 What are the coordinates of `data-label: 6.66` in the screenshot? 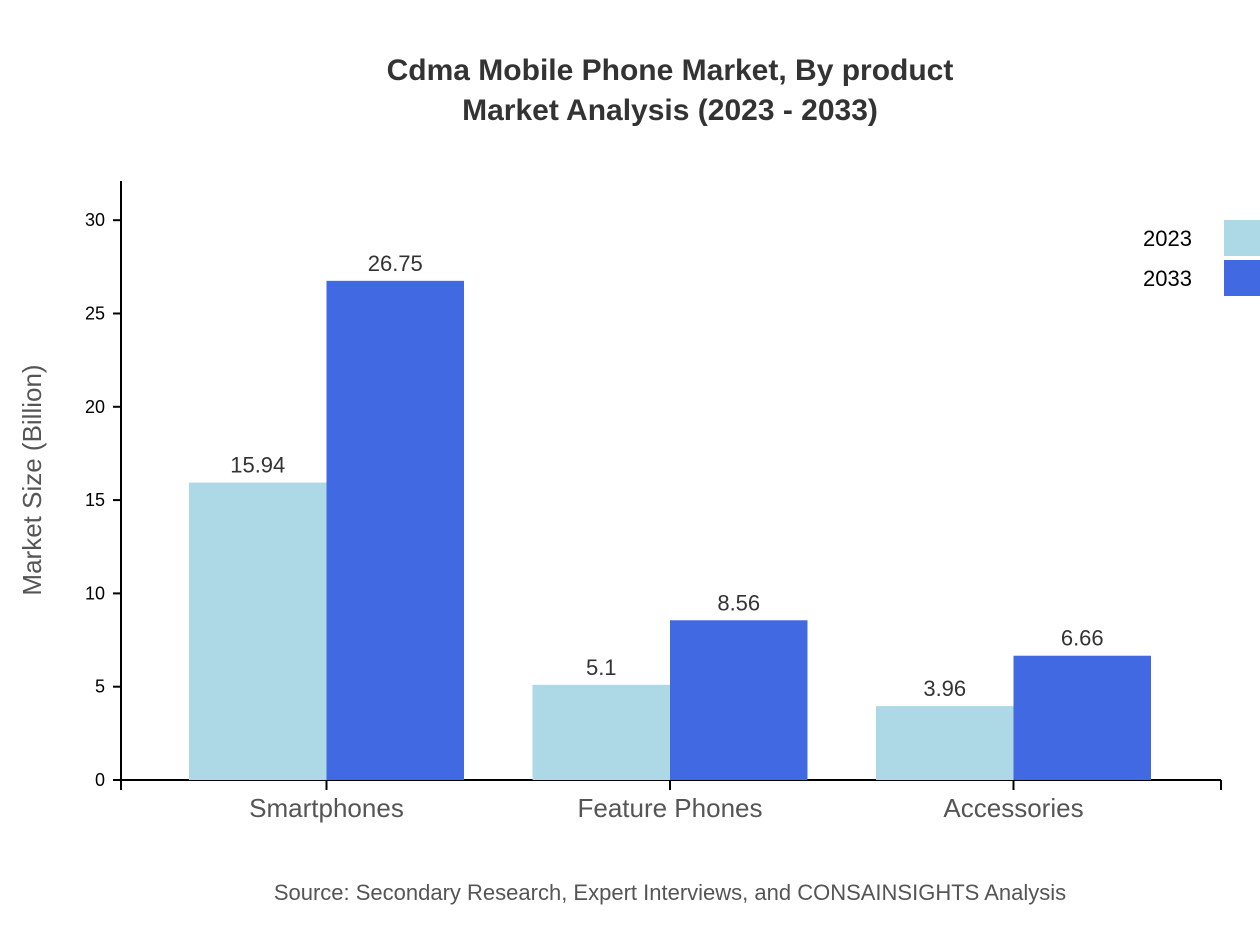 It's located at (1082, 638).